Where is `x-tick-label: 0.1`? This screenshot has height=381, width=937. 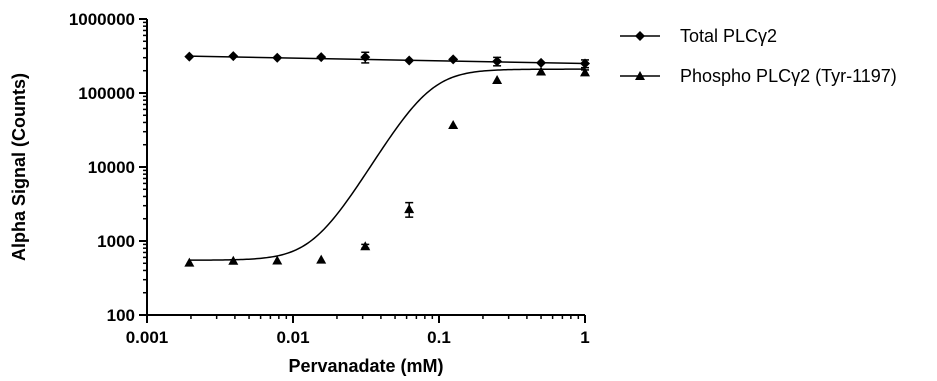 x-tick-label: 0.1 is located at coordinates (439, 337).